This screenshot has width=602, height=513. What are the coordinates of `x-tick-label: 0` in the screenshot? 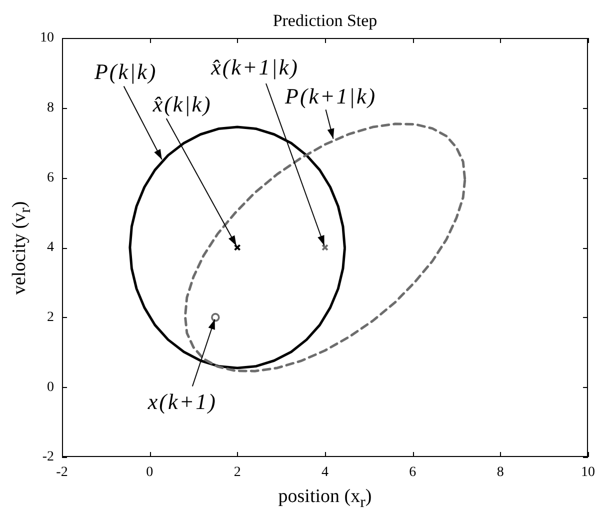 It's located at (150, 472).